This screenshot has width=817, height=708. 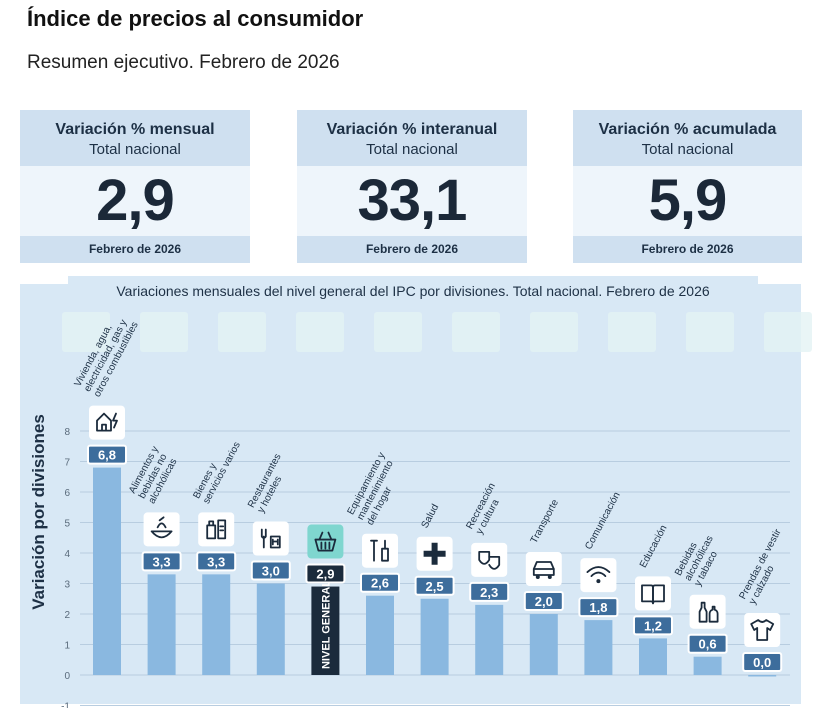 I want to click on category-label: Transporte, so click(x=545, y=521).